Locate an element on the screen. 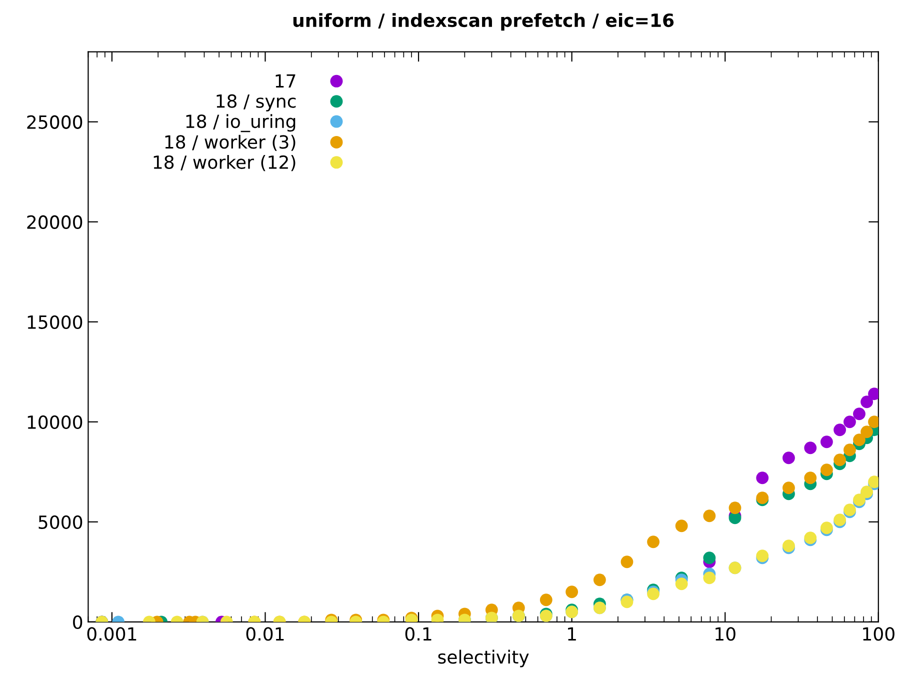  y-tick-label: 15000 is located at coordinates (55, 322).